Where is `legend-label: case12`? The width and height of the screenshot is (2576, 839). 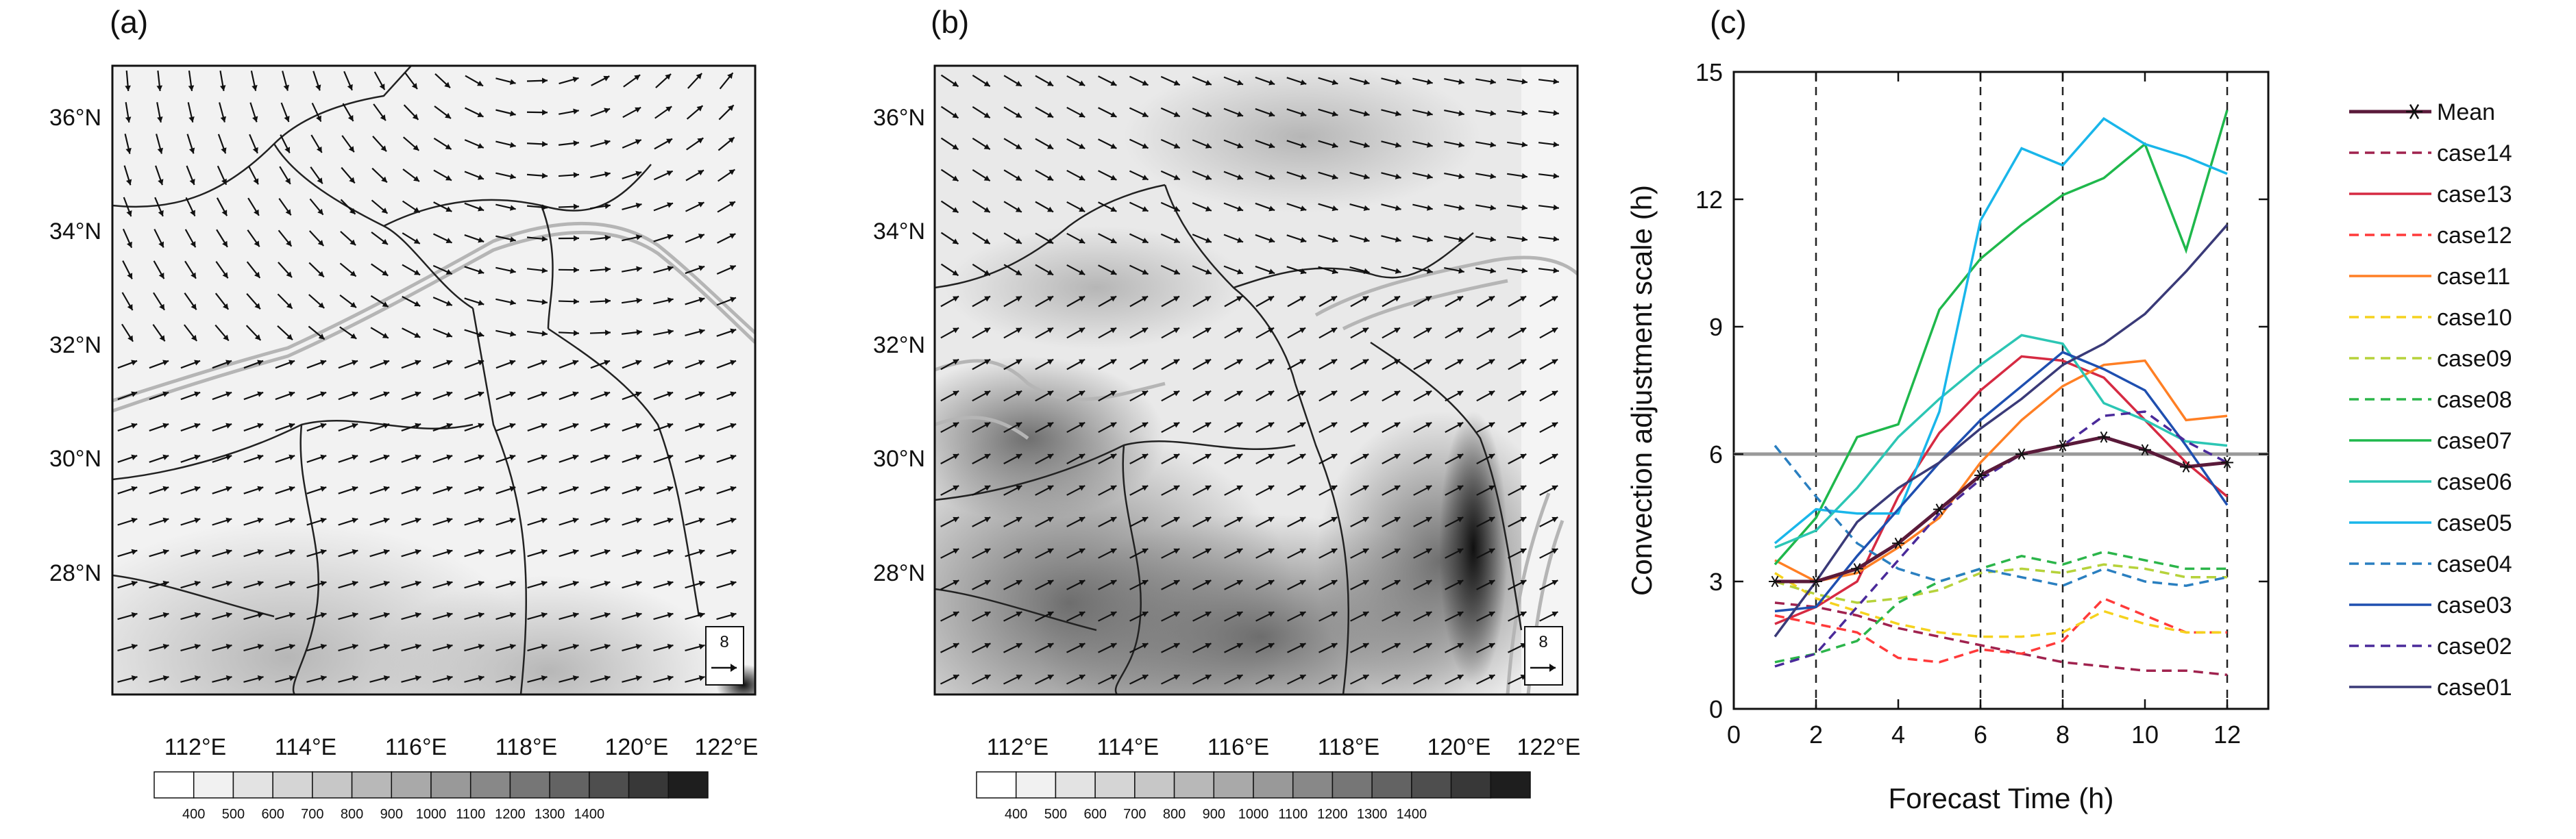
legend-label: case12 is located at coordinates (2475, 236).